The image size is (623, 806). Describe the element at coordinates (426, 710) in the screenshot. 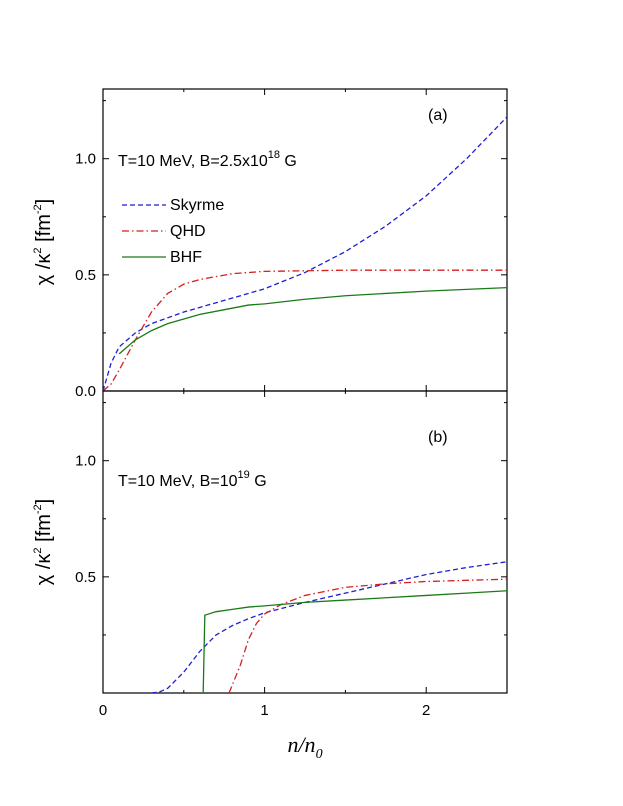

I see `x-tick-label: 2` at that location.